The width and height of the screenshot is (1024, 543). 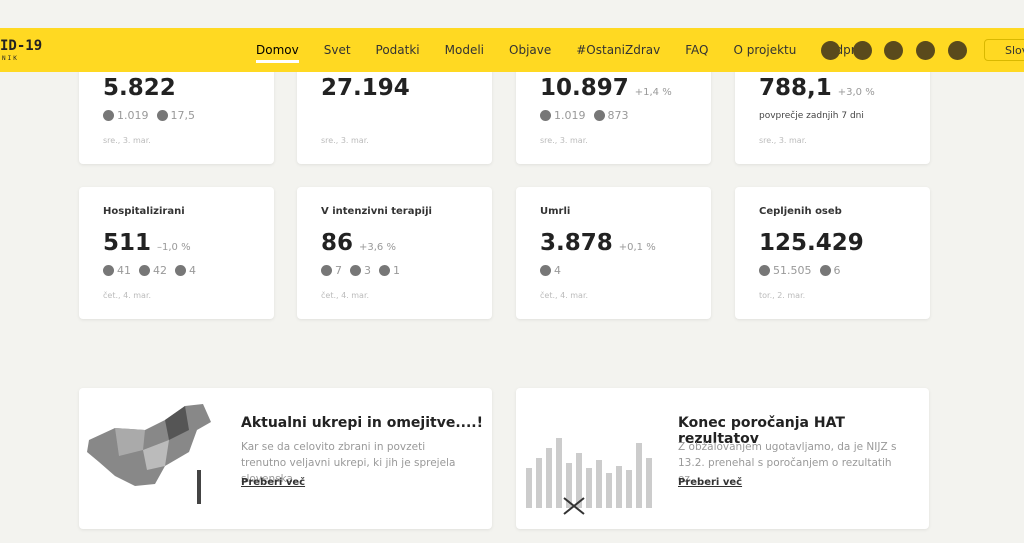 What do you see at coordinates (21, 46) in the screenshot?
I see `logo: ID-19` at bounding box center [21, 46].